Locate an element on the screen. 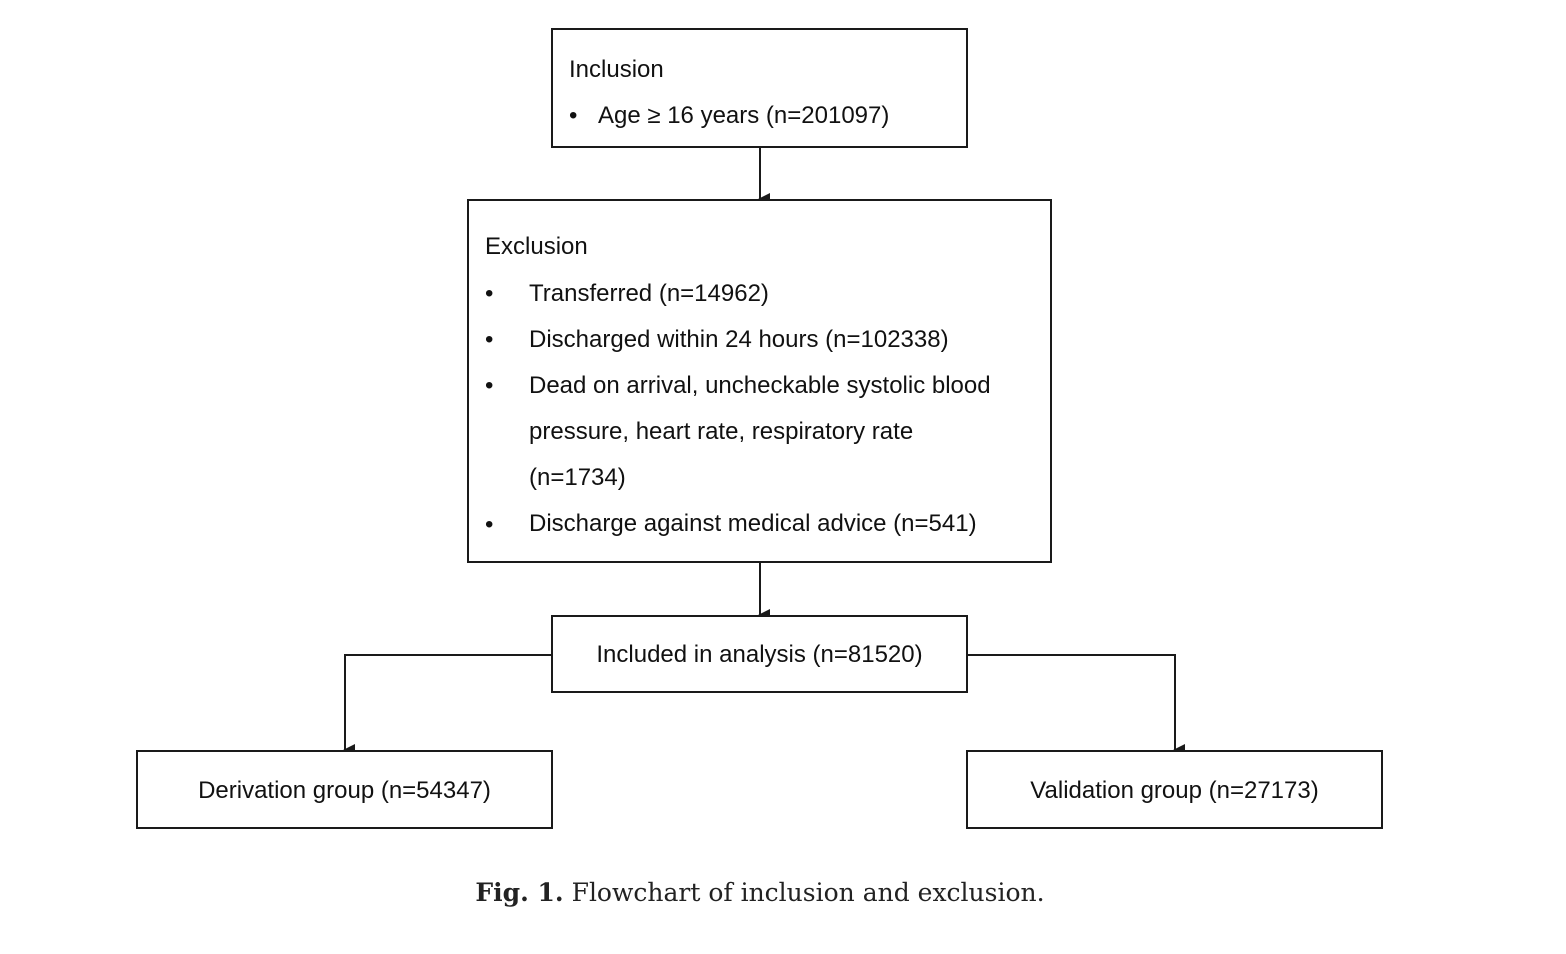 This screenshot has height=954, width=1566. derivation-label: Derivation group (n=54347) is located at coordinates (344, 790).